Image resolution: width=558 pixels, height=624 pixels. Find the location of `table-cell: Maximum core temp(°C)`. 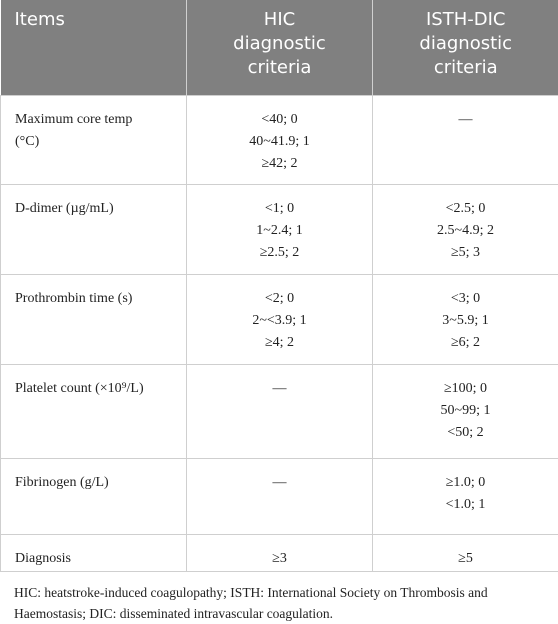

table-cell: Maximum core temp(°C) is located at coordinates (94, 140).